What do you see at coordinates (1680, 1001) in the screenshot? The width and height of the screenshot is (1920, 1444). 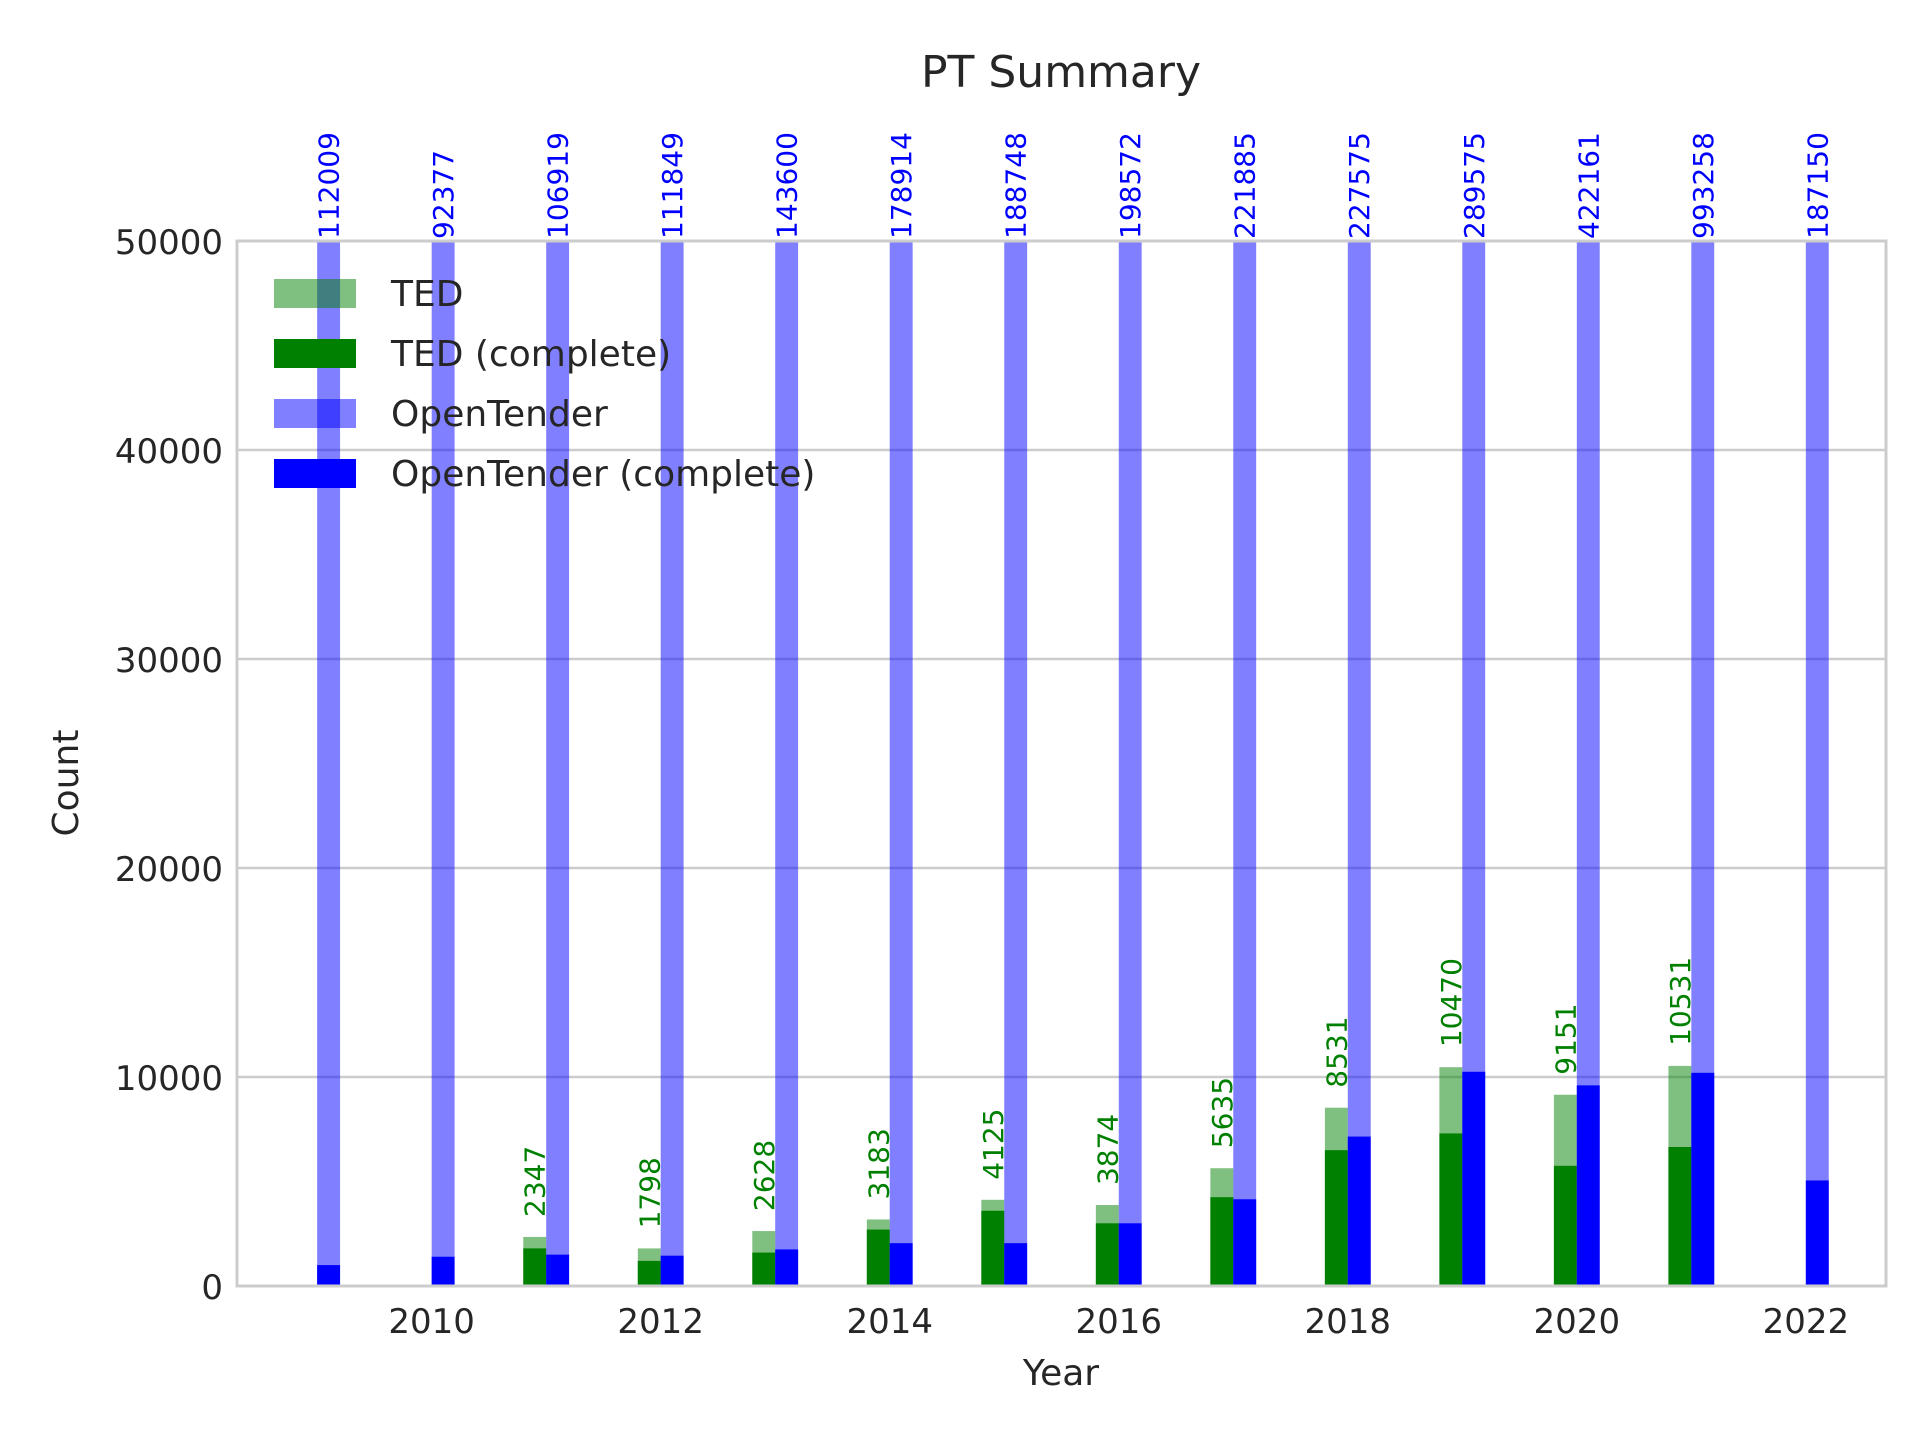 I see `data-label-ted: 10531` at bounding box center [1680, 1001].